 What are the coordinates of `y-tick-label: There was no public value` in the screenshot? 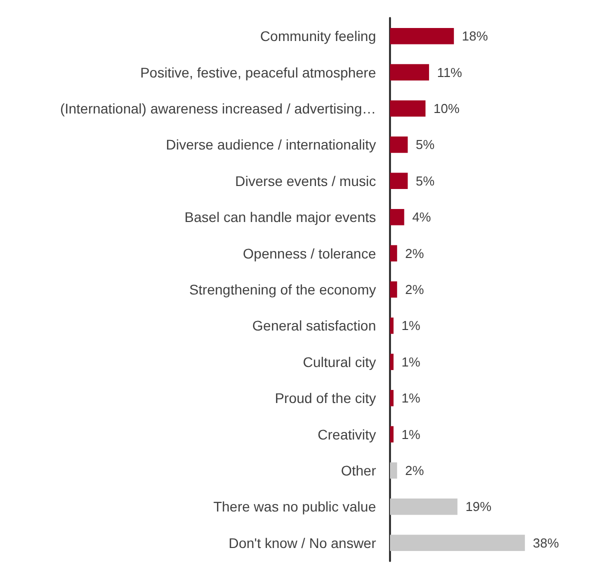 It's located at (294, 506).